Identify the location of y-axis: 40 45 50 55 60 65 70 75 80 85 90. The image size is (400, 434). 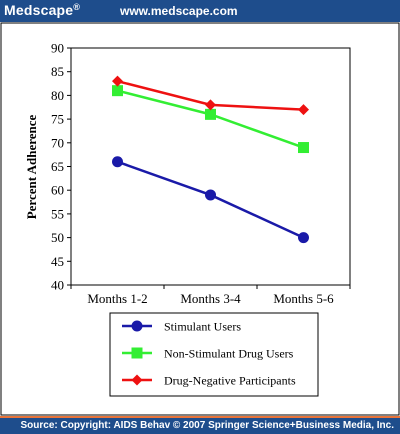
(61, 167).